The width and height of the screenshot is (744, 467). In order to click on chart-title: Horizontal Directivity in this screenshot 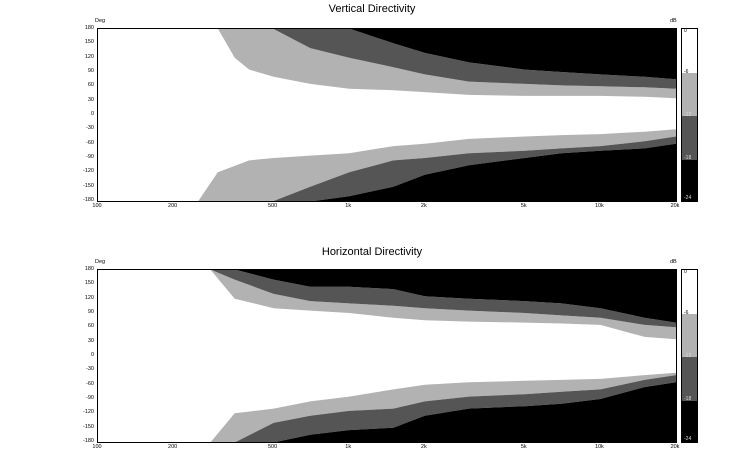, I will do `click(372, 252)`.